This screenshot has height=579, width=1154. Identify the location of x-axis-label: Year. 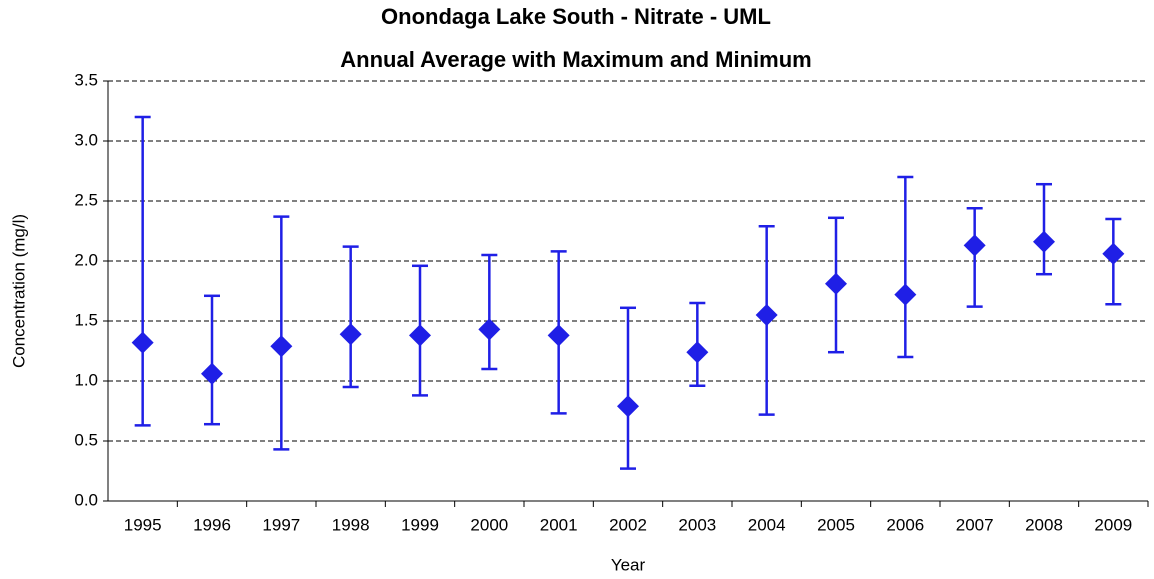
(628, 564).